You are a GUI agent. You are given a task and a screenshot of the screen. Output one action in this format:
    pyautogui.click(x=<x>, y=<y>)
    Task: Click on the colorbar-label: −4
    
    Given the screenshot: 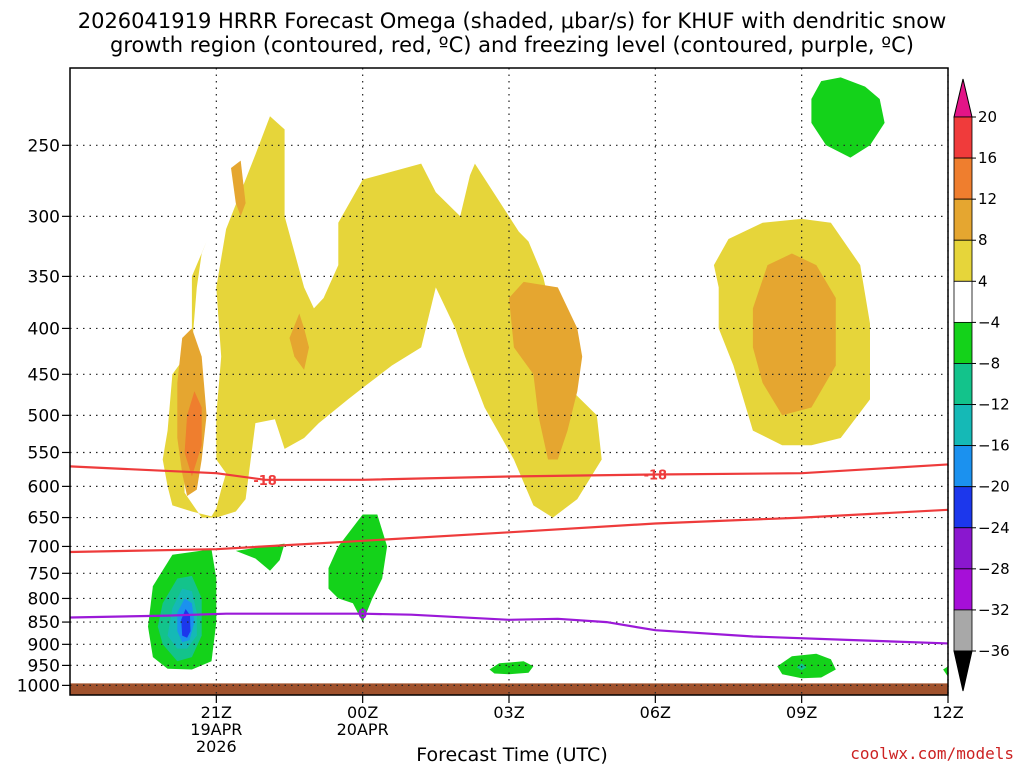 What is the action you would take?
    pyautogui.click(x=989, y=322)
    